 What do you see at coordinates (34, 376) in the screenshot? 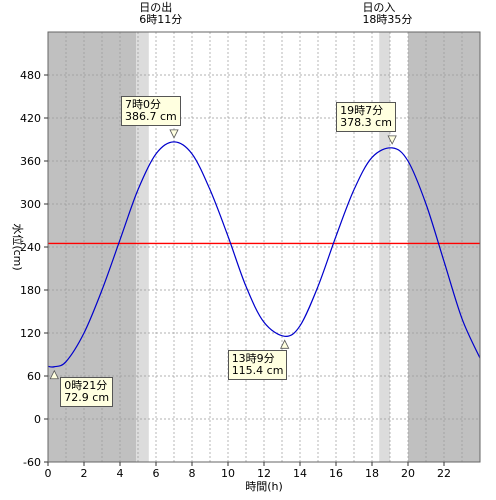
I see `y-tick-label: 60` at bounding box center [34, 376].